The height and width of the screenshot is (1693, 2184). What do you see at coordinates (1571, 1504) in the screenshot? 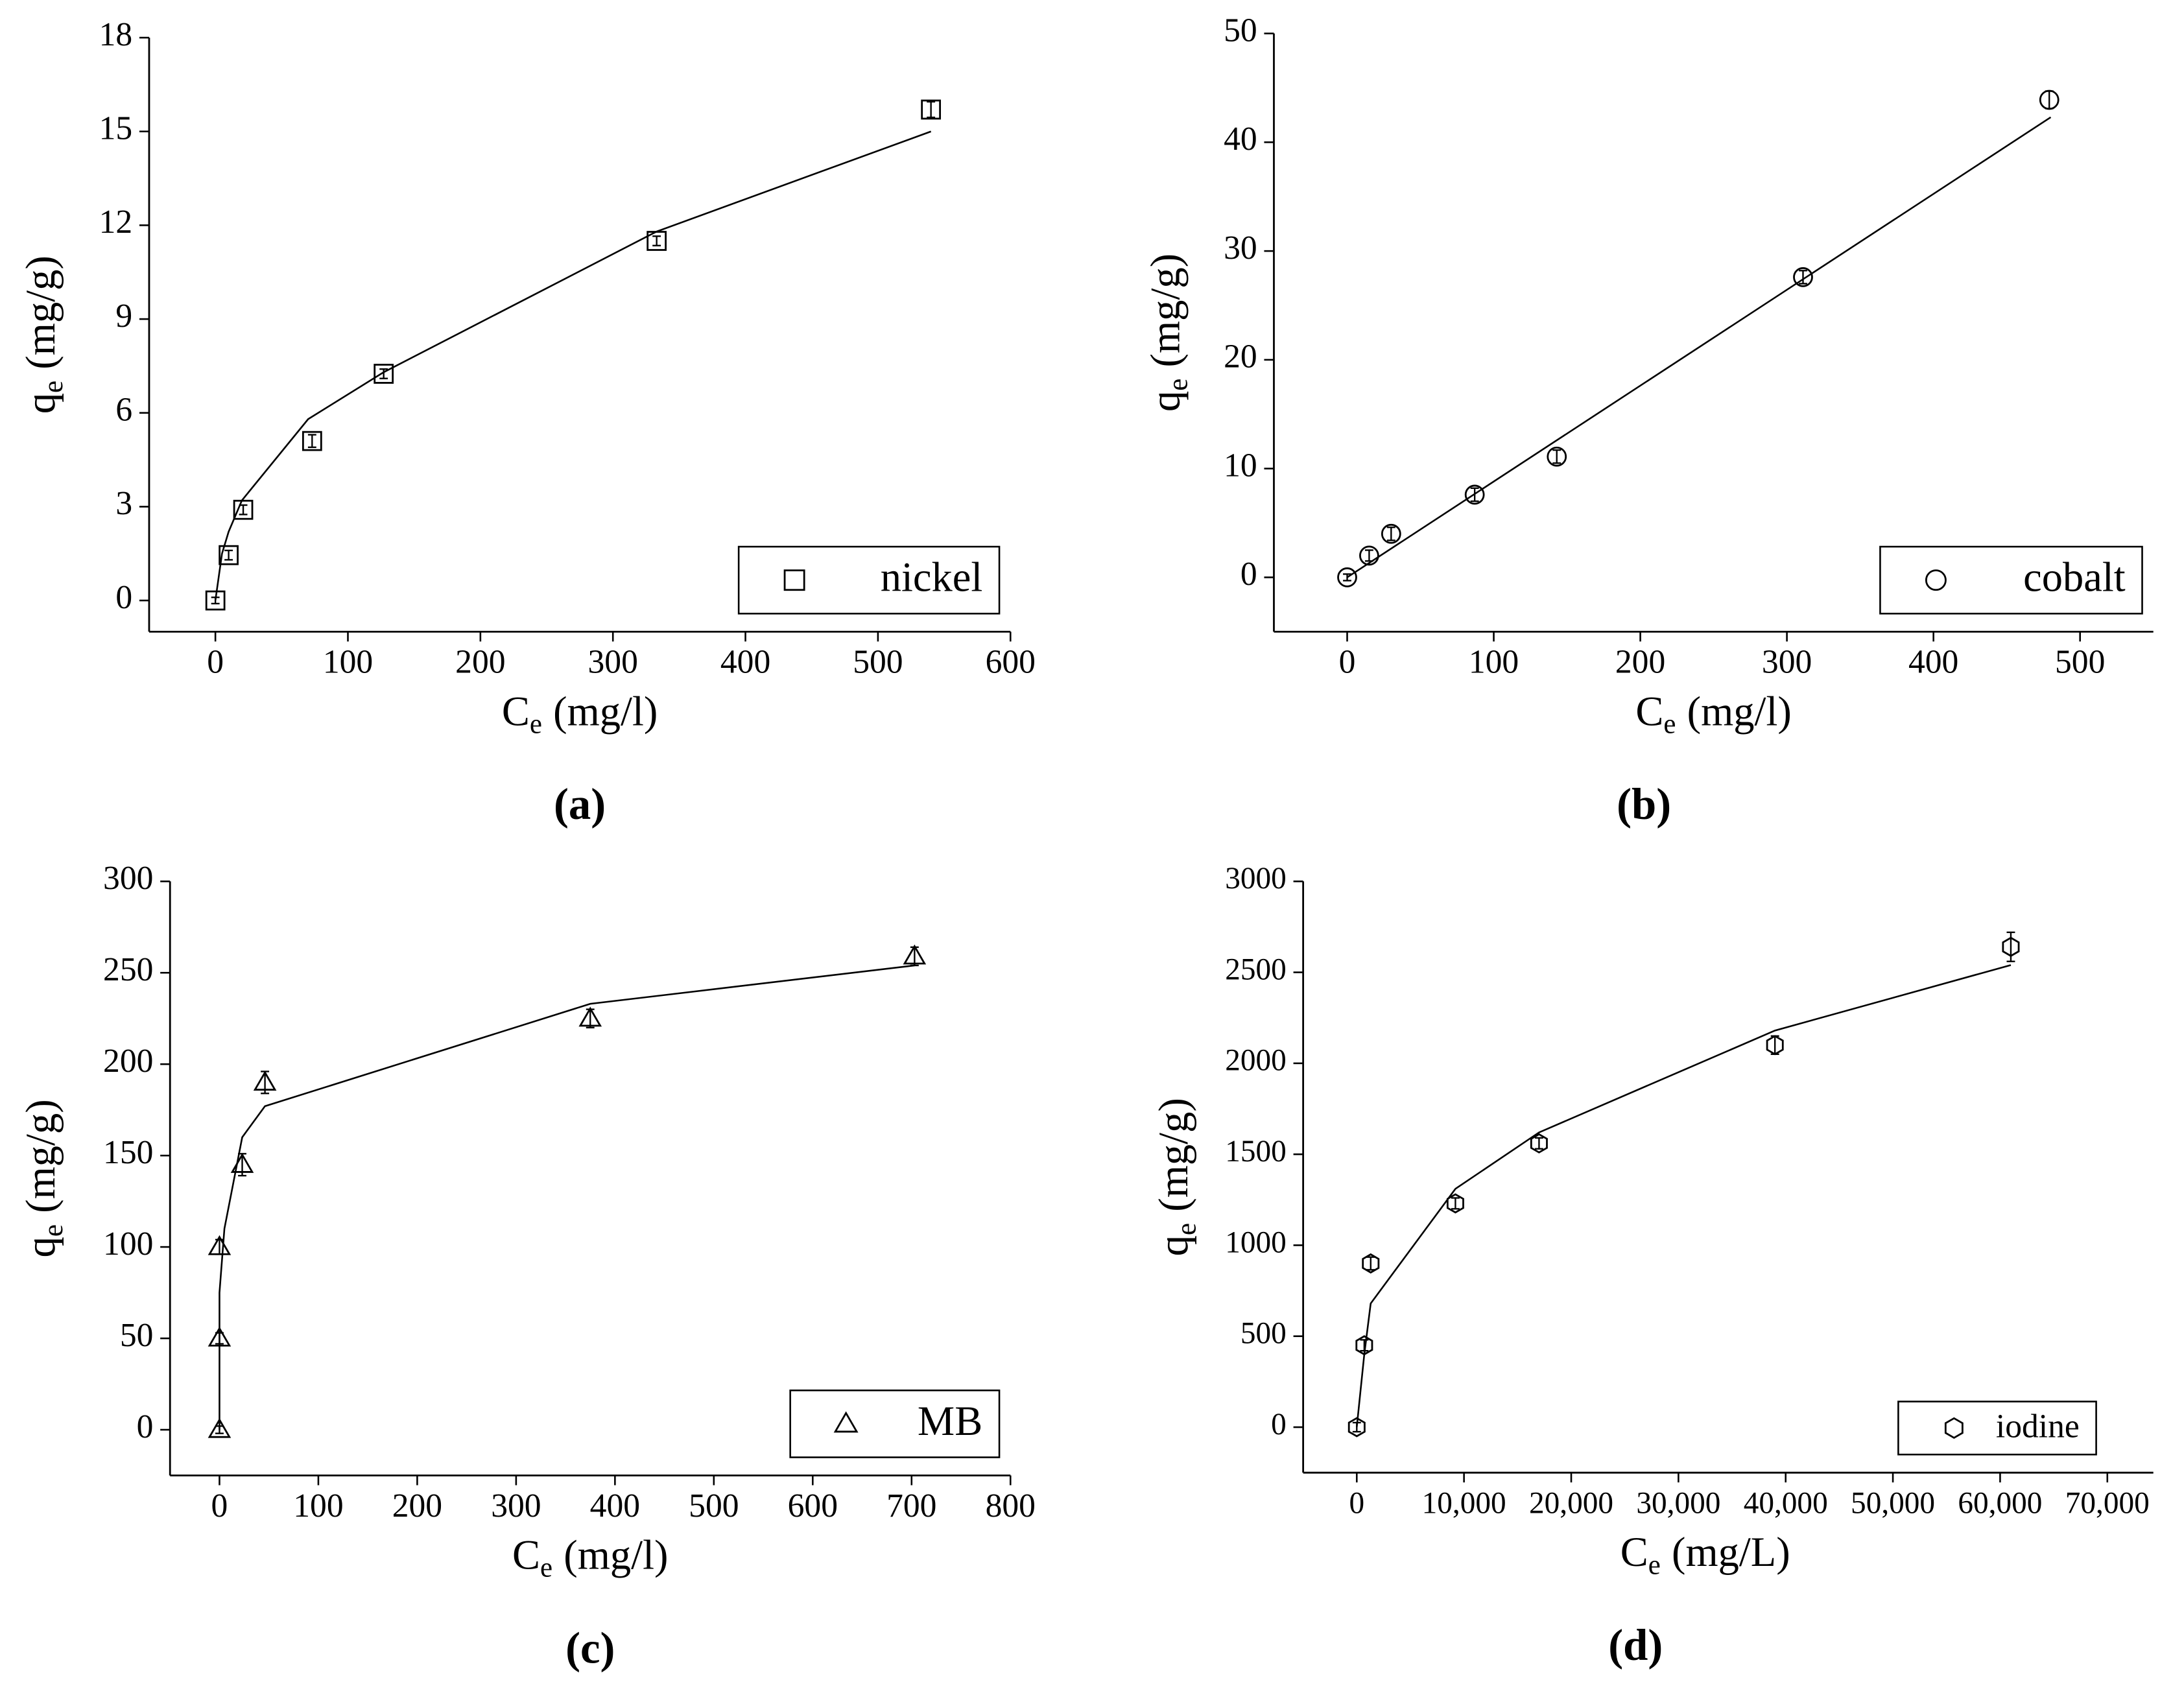
I see `x-tick-label: 20,000` at bounding box center [1571, 1504].